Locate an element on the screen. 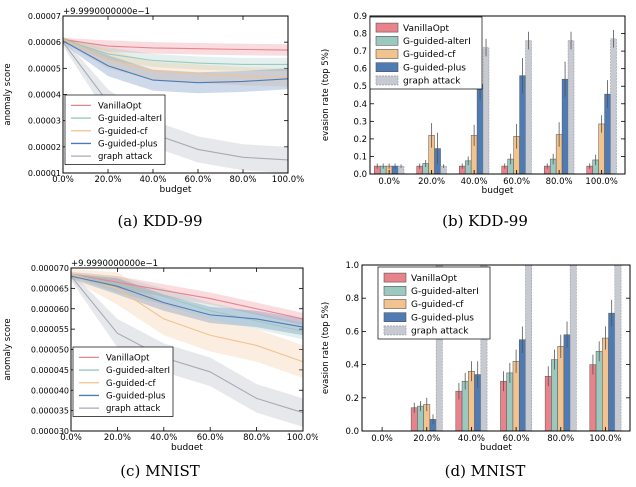  y-tick-label: 0.000050 is located at coordinates (50, 350).